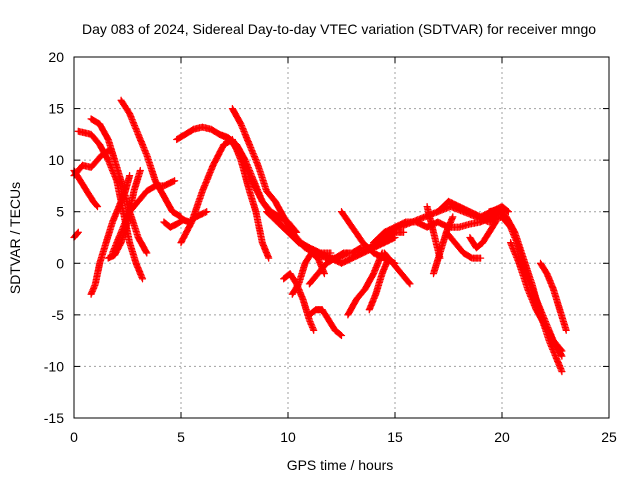 Image resolution: width=640 pixels, height=480 pixels. What do you see at coordinates (15, 238) in the screenshot?
I see `y-axis-label: SDTVAR / TECUs` at bounding box center [15, 238].